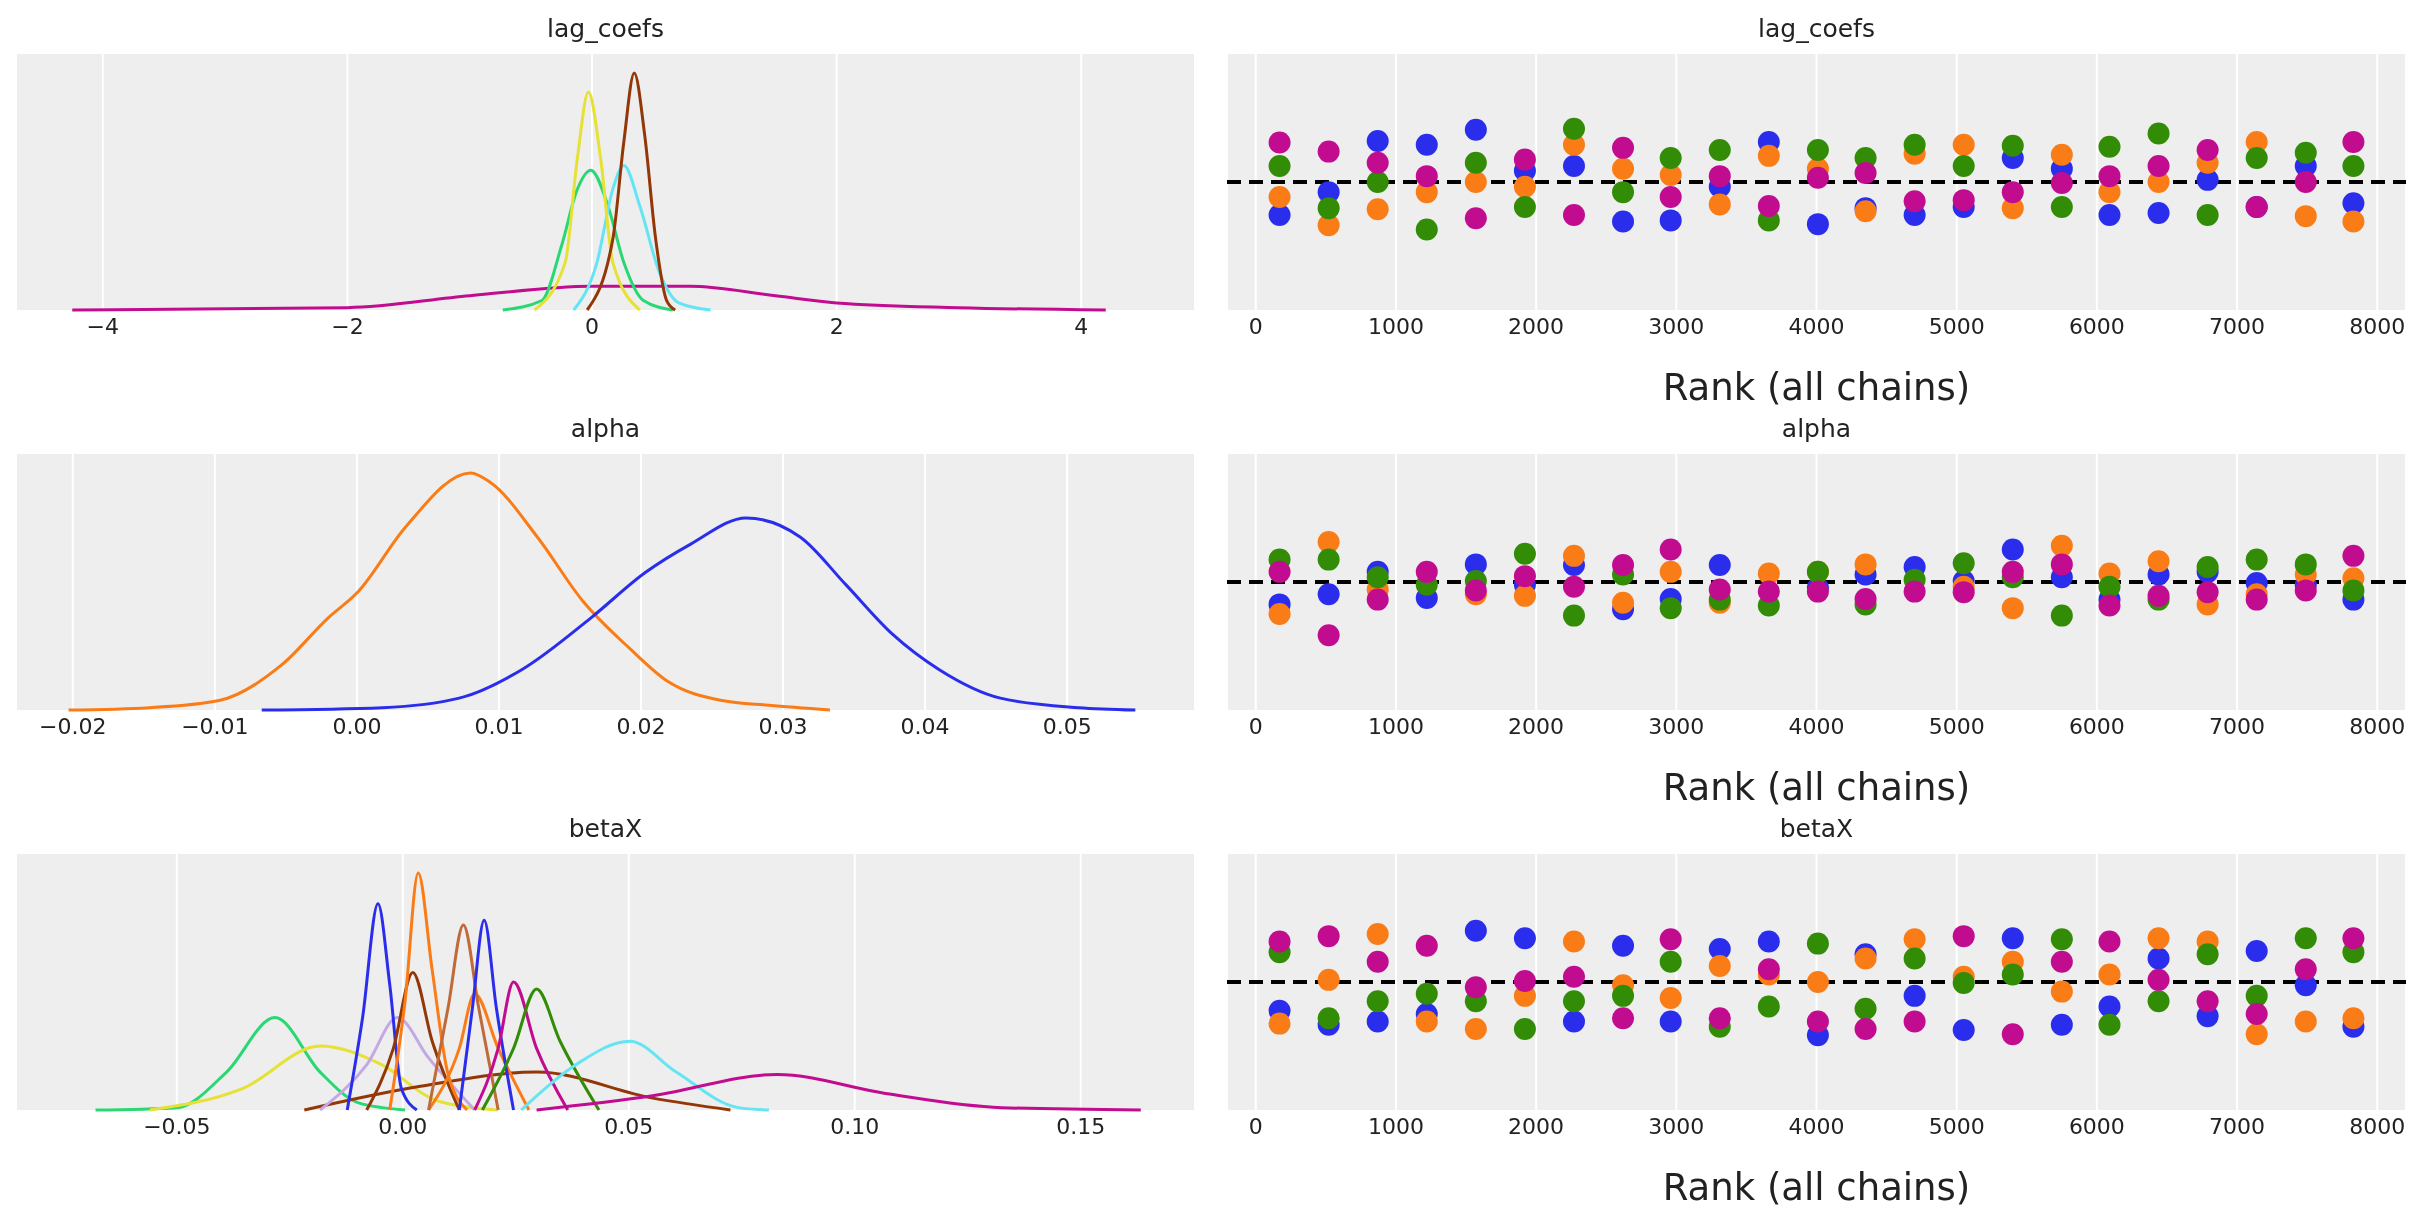 Image resolution: width=2423 pixels, height=1223 pixels. What do you see at coordinates (103, 326) in the screenshot?
I see `x-tick-label: −4` at bounding box center [103, 326].